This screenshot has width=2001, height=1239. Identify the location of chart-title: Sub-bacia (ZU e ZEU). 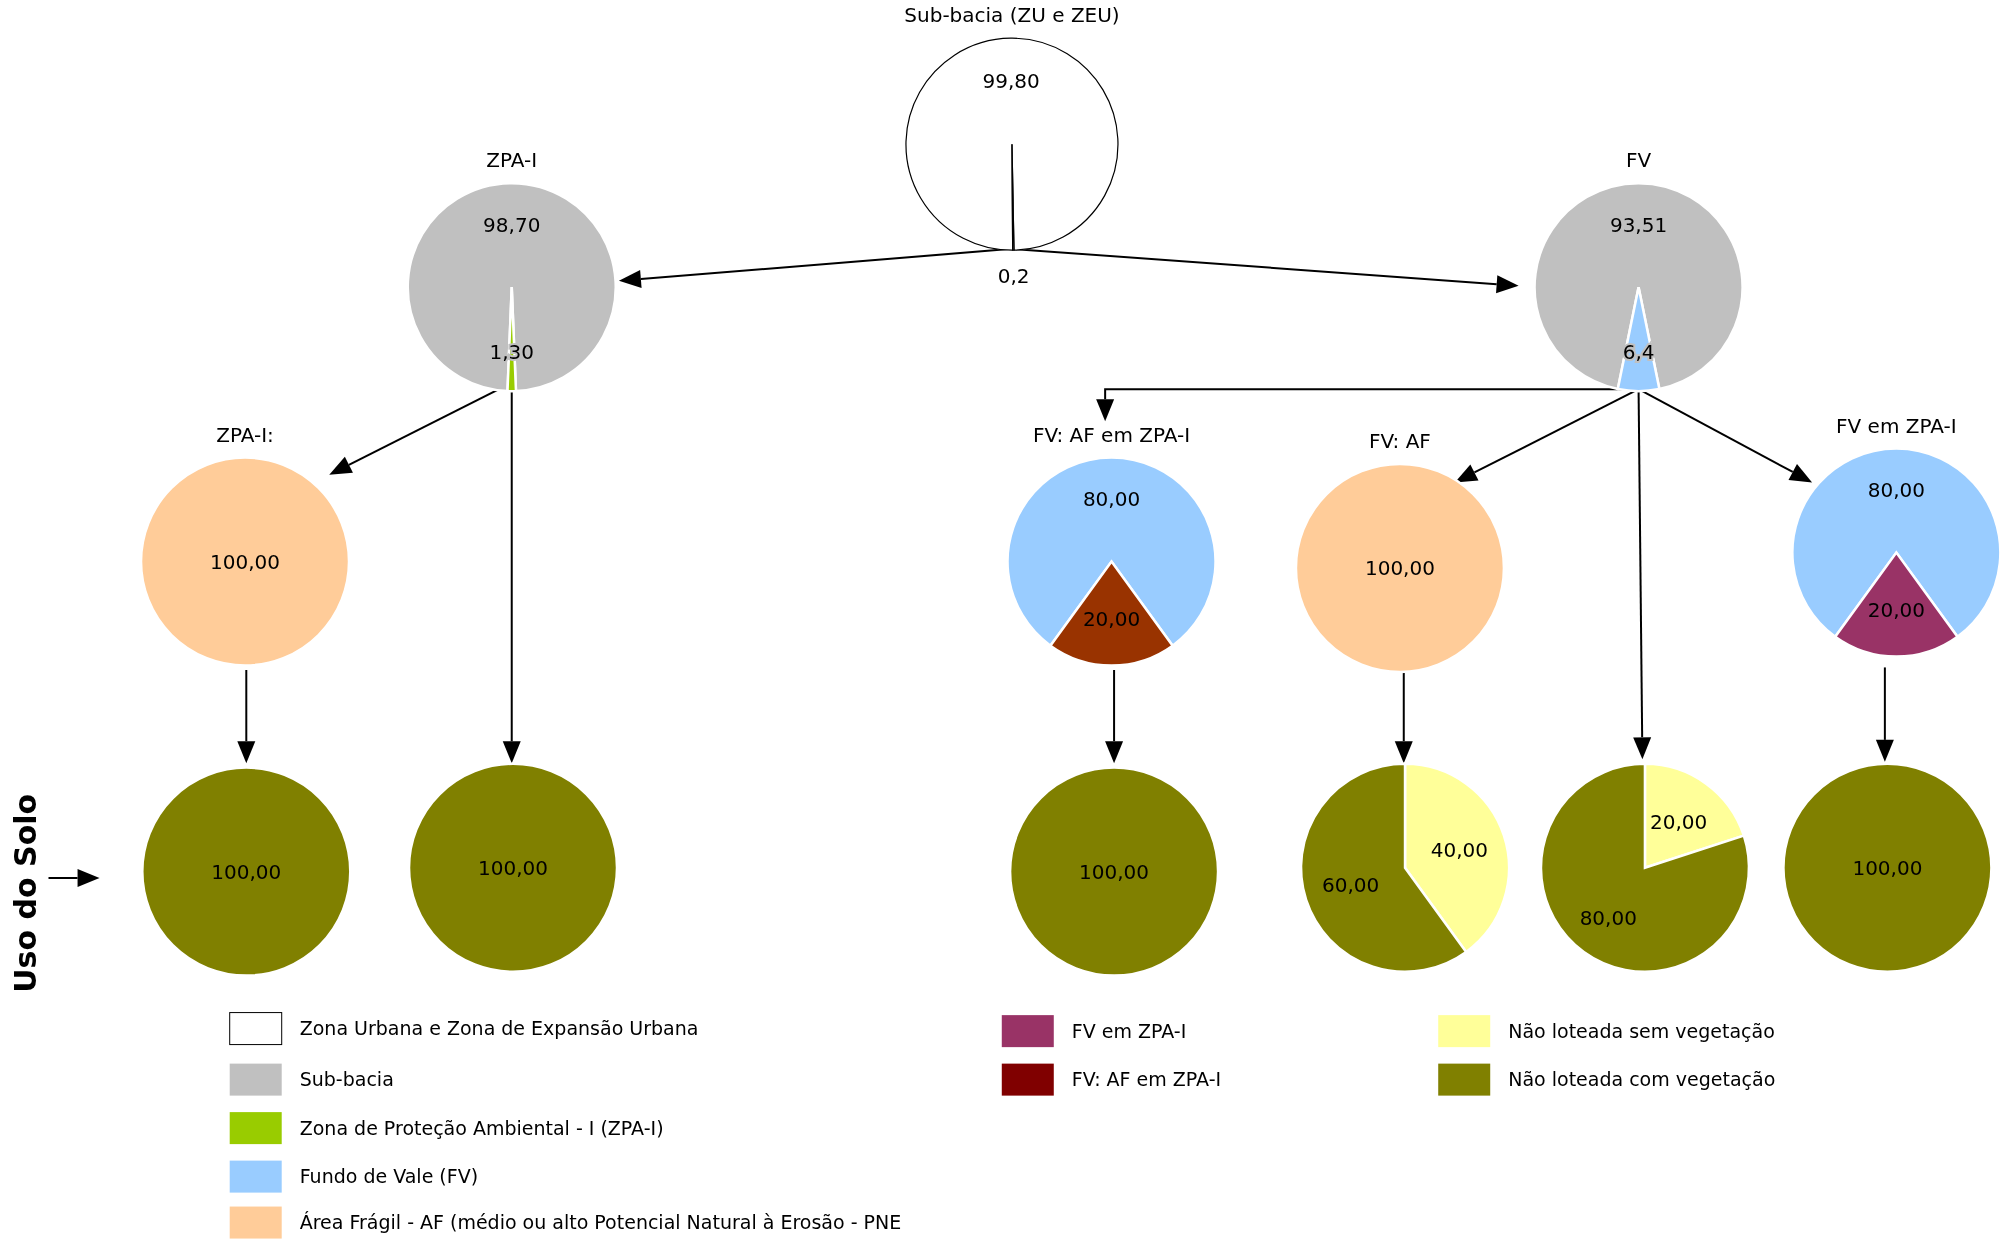
(1012, 15).